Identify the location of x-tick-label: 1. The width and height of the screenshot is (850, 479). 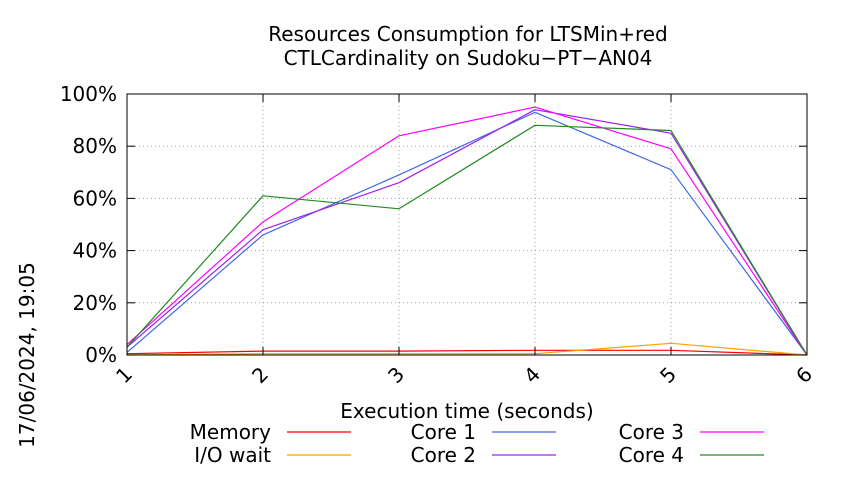
(124, 375).